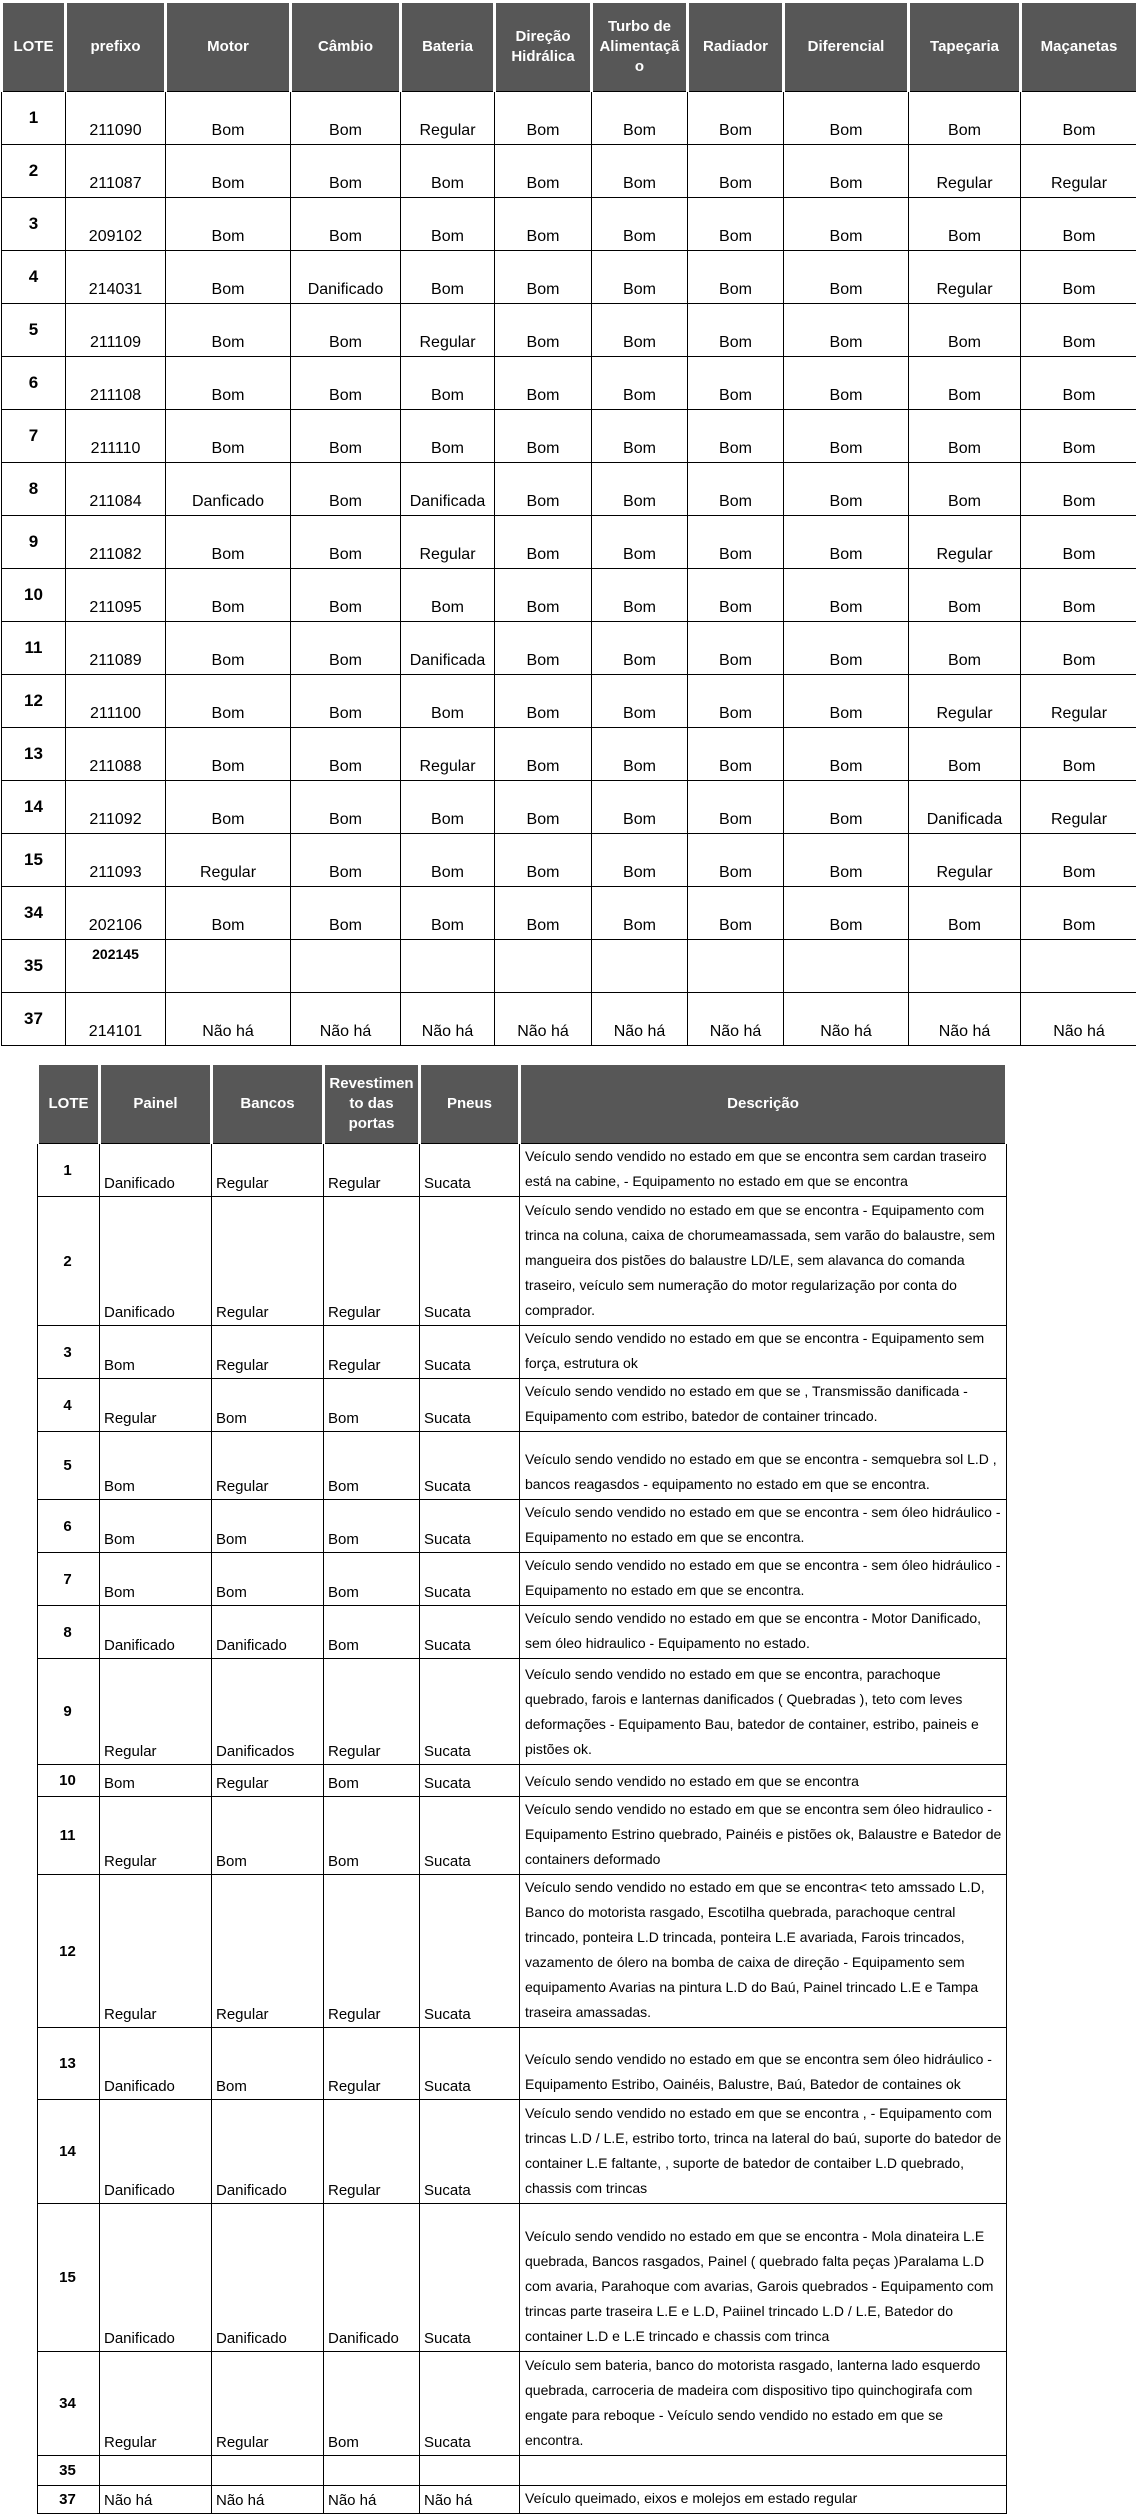 Image resolution: width=1136 pixels, height=2519 pixels. I want to click on cell-prefixo: 211090, so click(115, 118).